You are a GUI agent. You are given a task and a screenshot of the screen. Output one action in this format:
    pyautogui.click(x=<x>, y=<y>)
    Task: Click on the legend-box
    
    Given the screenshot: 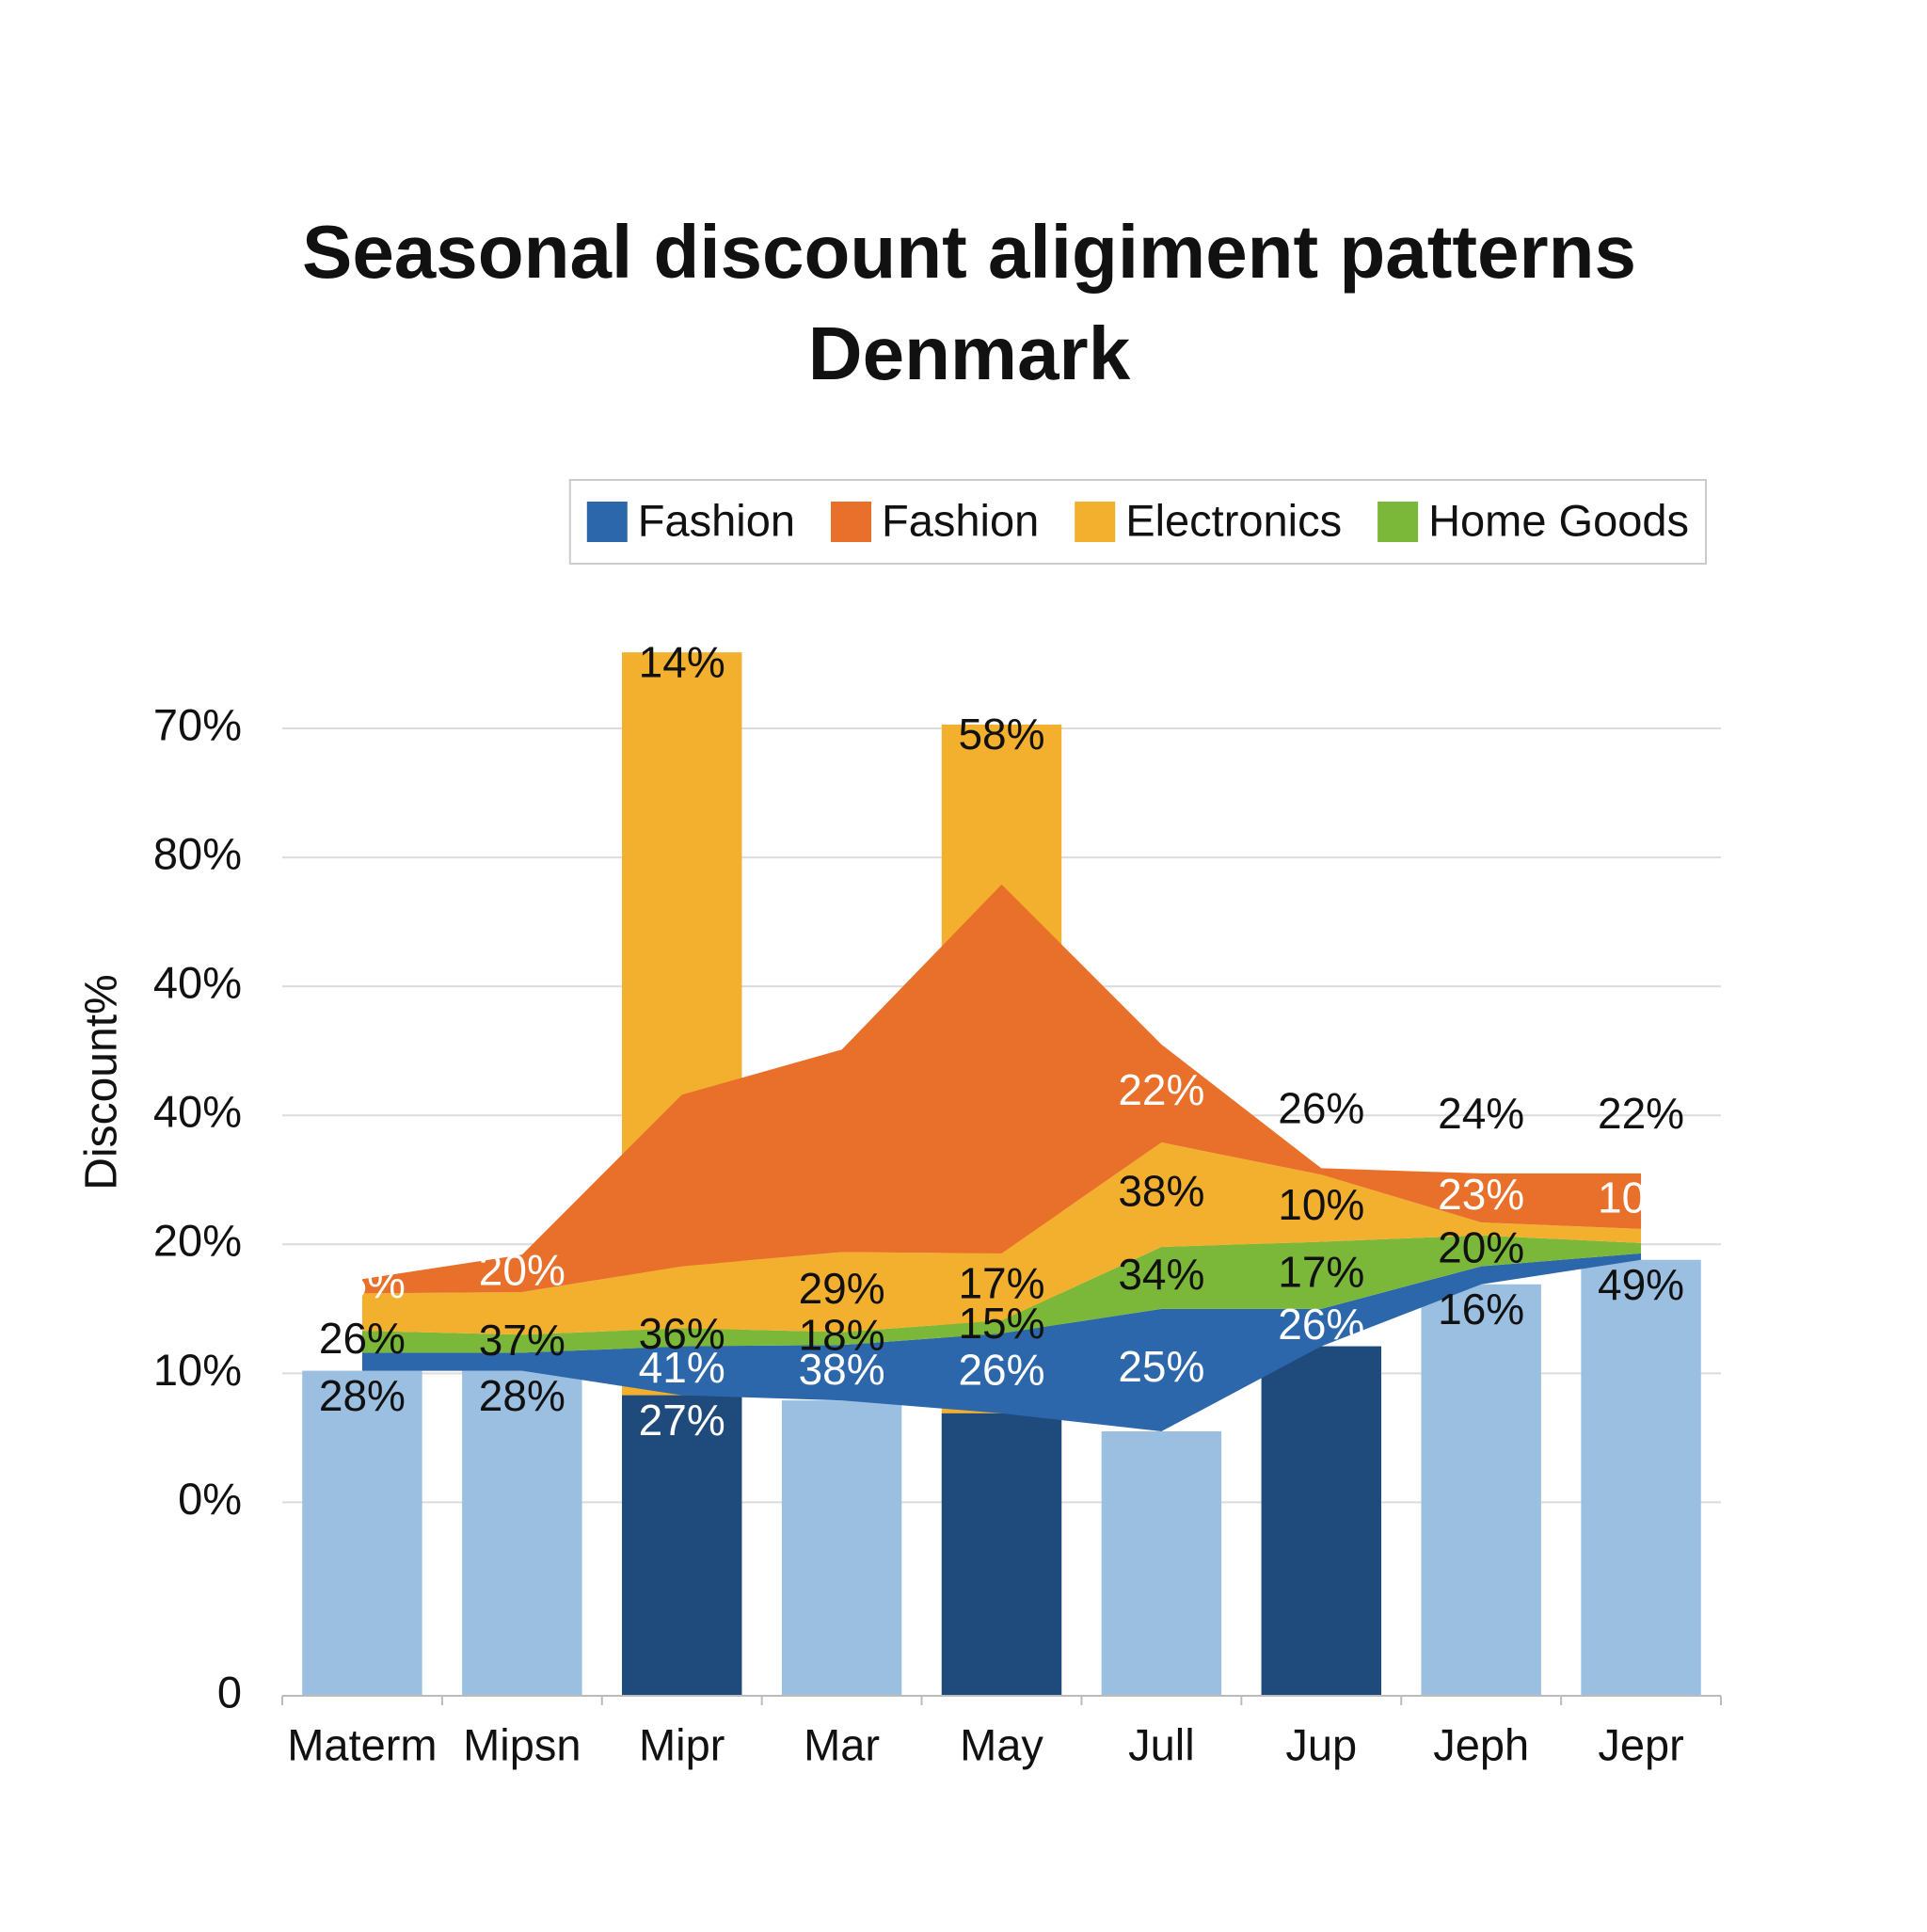 What is the action you would take?
    pyautogui.click(x=1137, y=522)
    